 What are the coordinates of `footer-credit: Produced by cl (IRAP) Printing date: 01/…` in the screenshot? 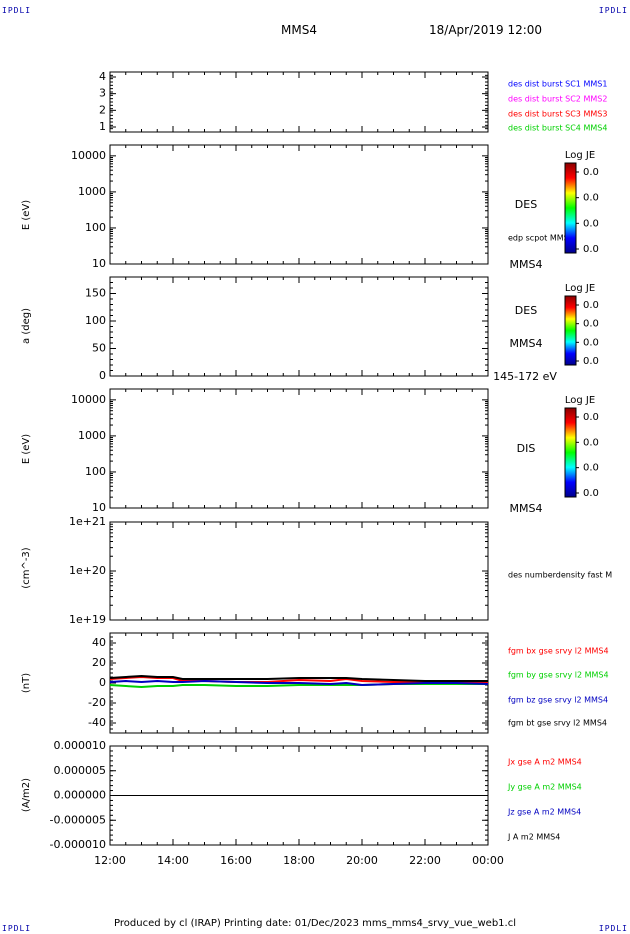 It's located at (315, 923).